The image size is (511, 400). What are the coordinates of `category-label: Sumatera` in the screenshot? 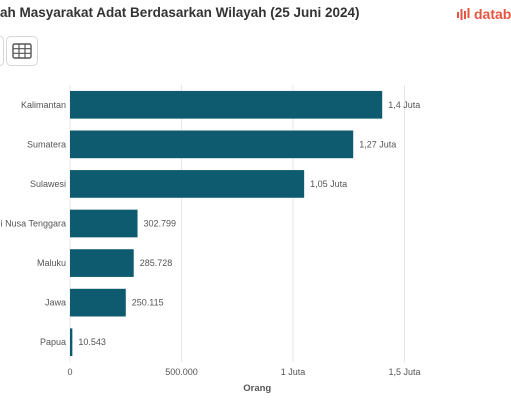 It's located at (46, 144).